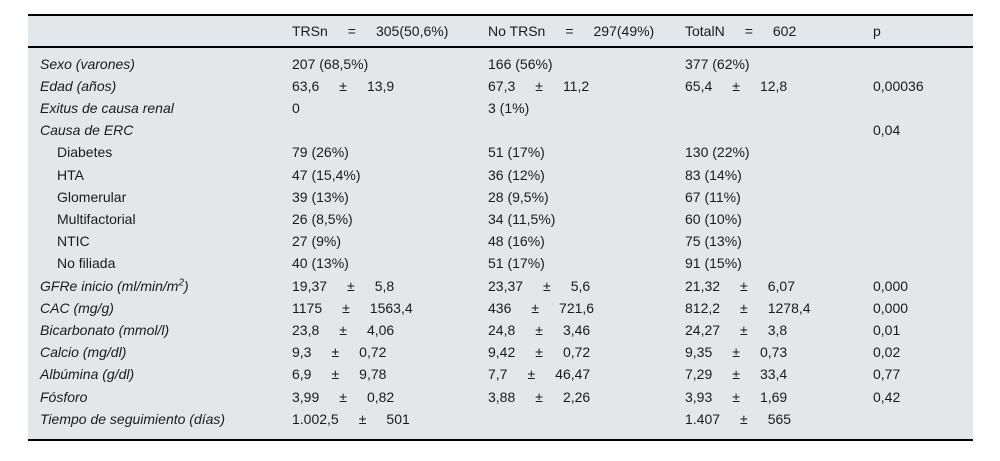 The image size is (1000, 461). Describe the element at coordinates (326, 174) in the screenshot. I see `cell-text: 47 (15,4%)` at that location.